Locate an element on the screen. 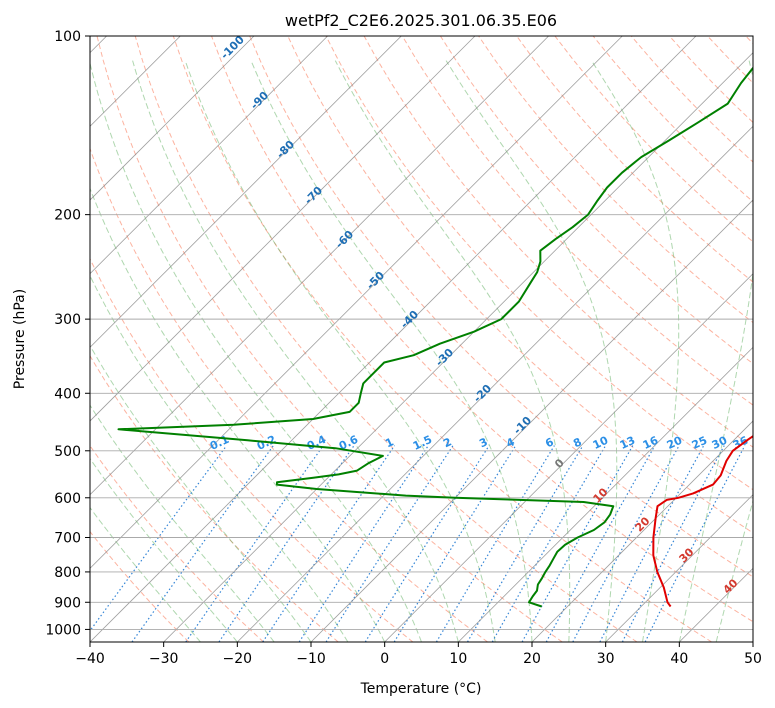 Image resolution: width=775 pixels, height=708 pixels. x-tick-label: 30 is located at coordinates (606, 659).